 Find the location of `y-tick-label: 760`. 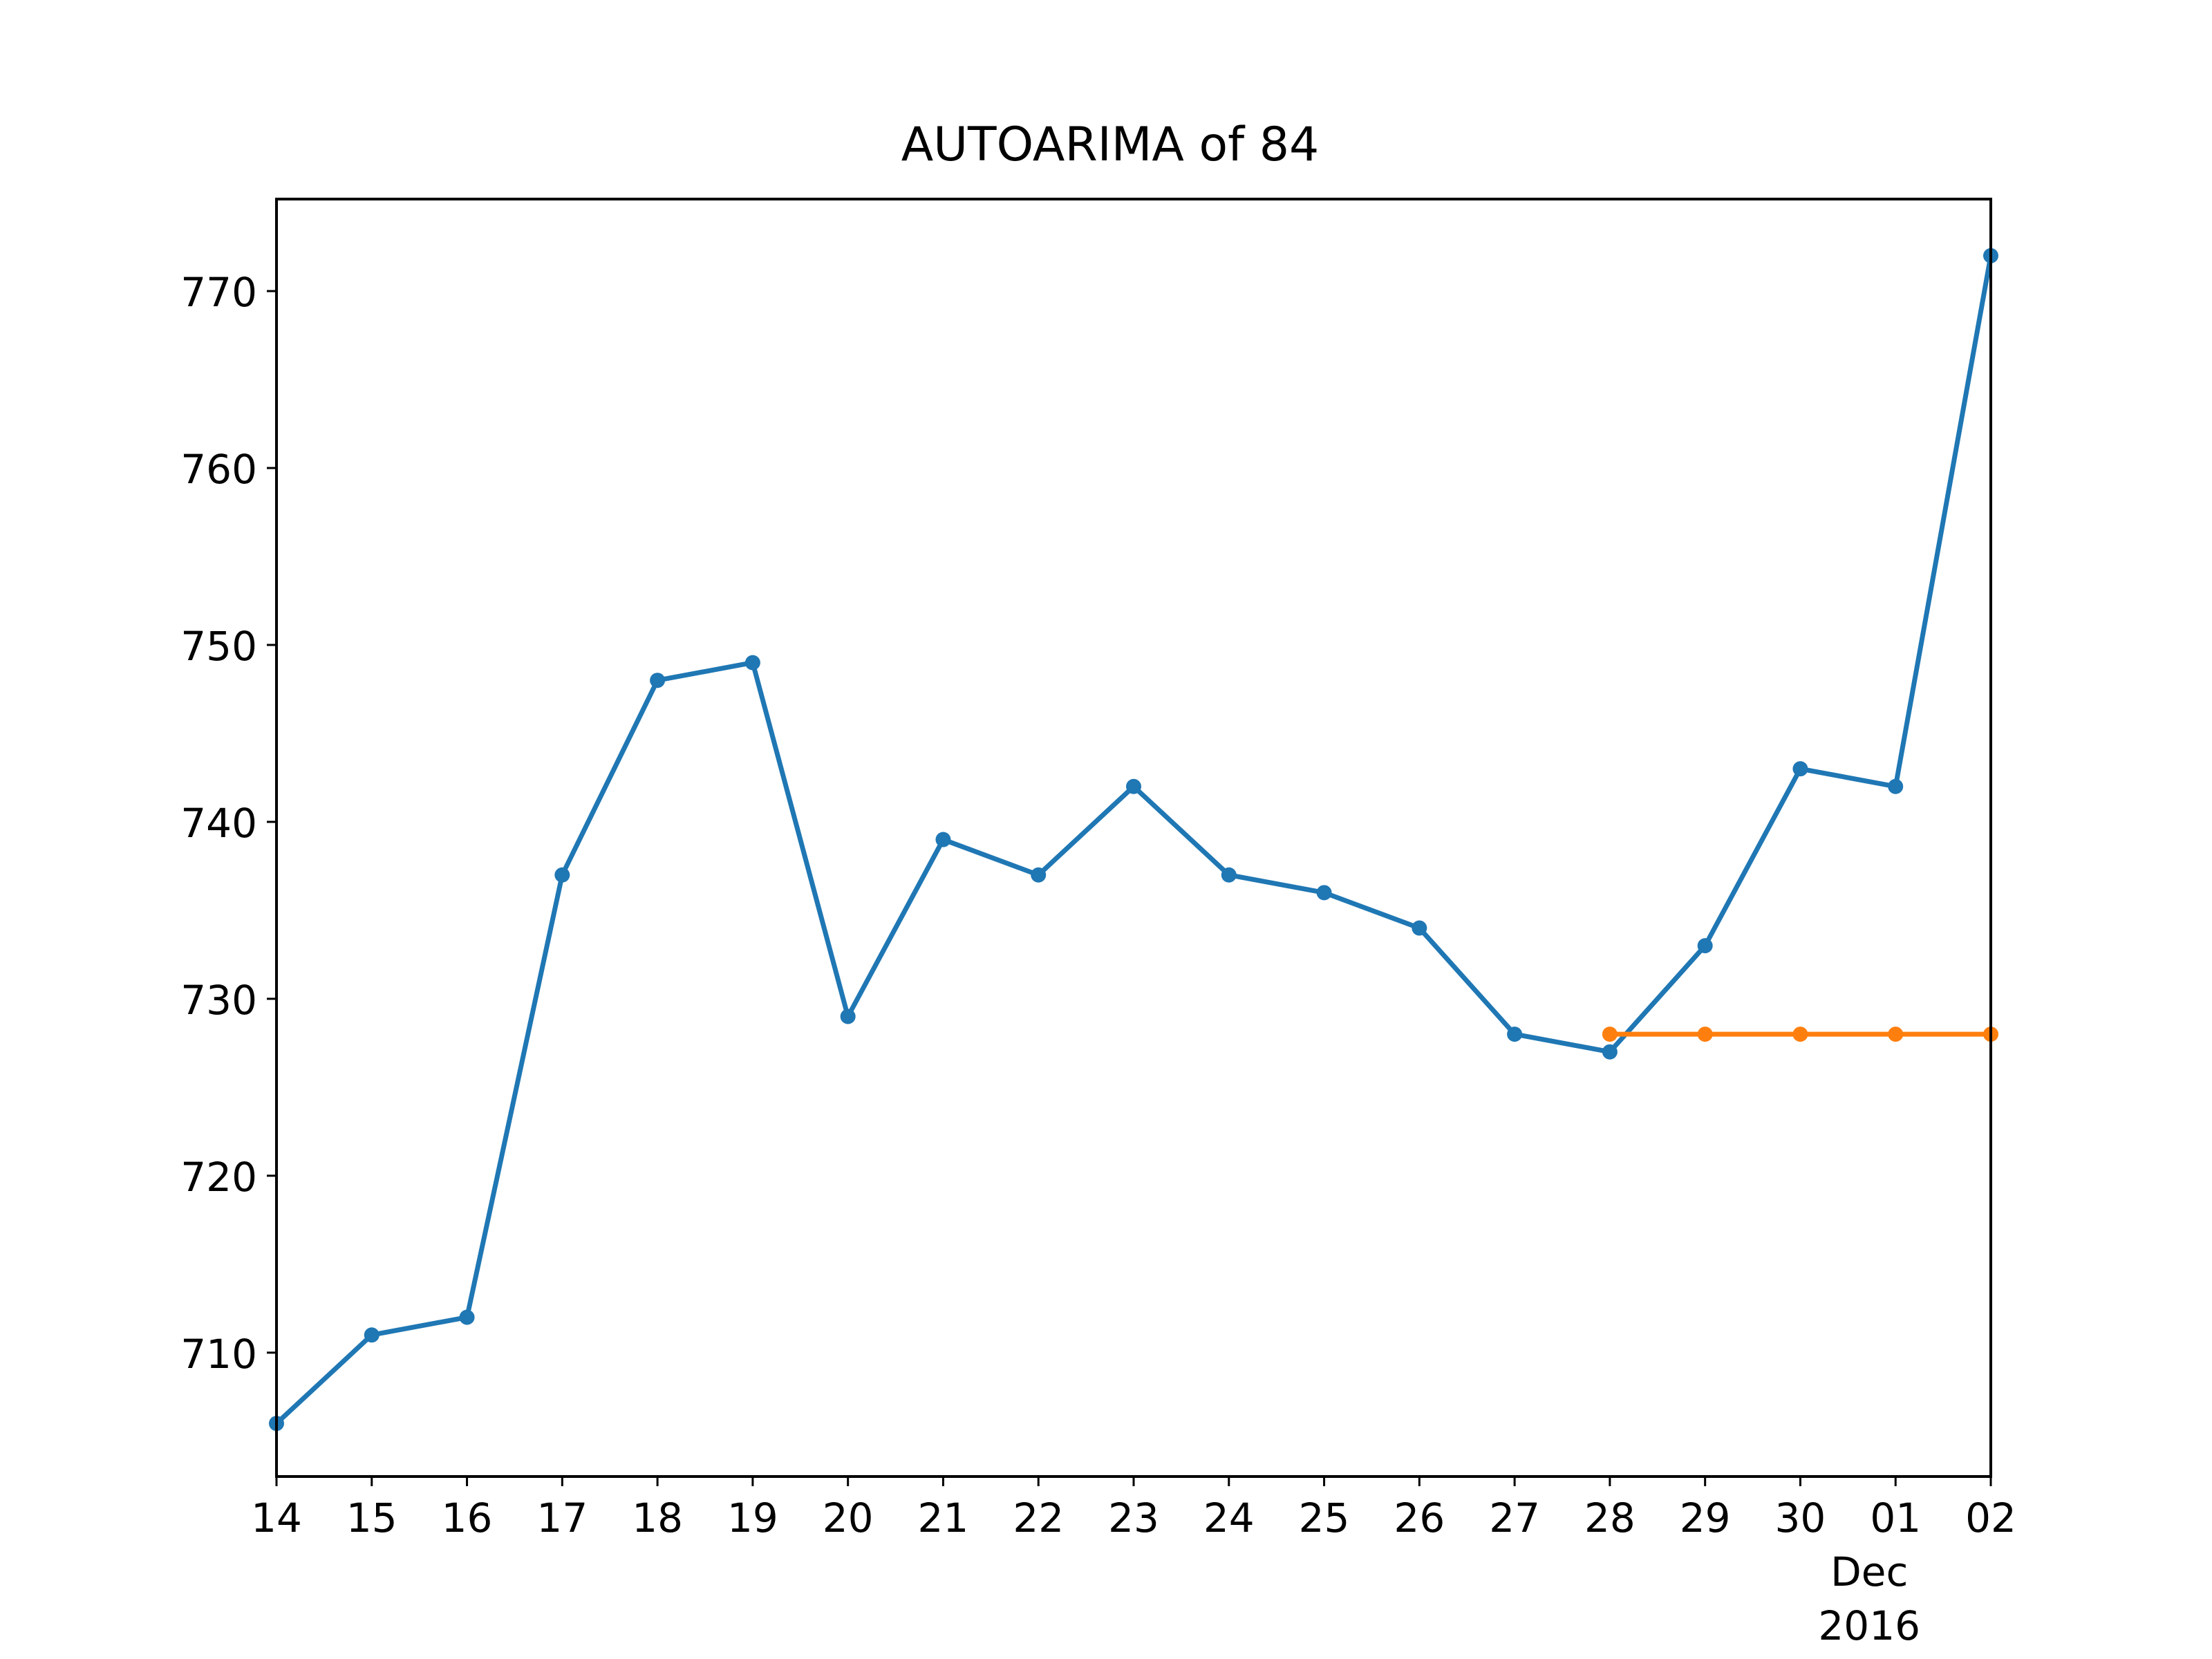

y-tick-label: 760 is located at coordinates (218, 469).